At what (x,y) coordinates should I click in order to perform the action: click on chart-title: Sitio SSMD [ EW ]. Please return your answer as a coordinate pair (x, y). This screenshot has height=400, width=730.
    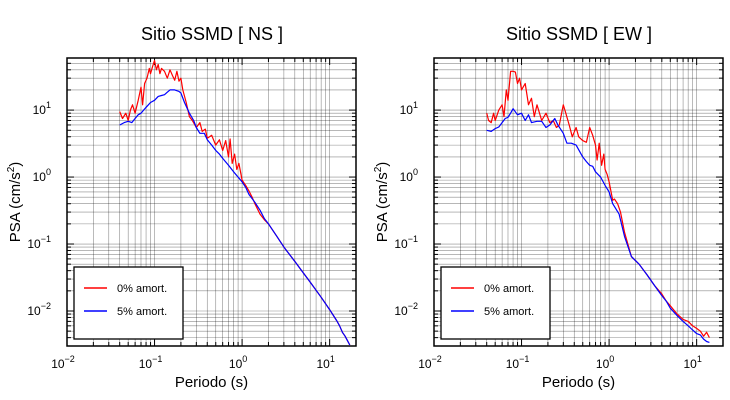
    Looking at the image, I should click on (579, 34).